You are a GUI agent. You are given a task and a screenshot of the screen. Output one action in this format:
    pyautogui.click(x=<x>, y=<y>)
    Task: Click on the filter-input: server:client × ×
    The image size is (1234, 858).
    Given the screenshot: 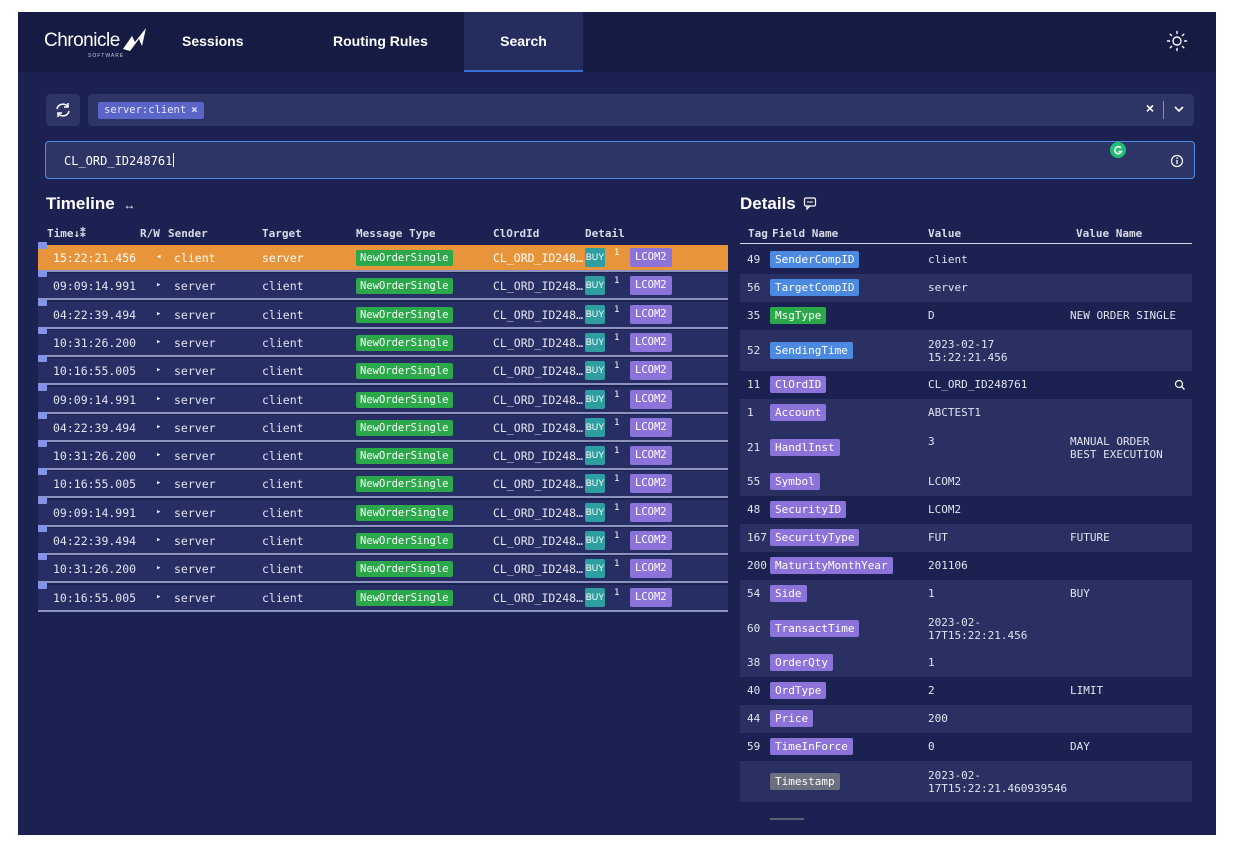 What is the action you would take?
    pyautogui.click(x=641, y=110)
    